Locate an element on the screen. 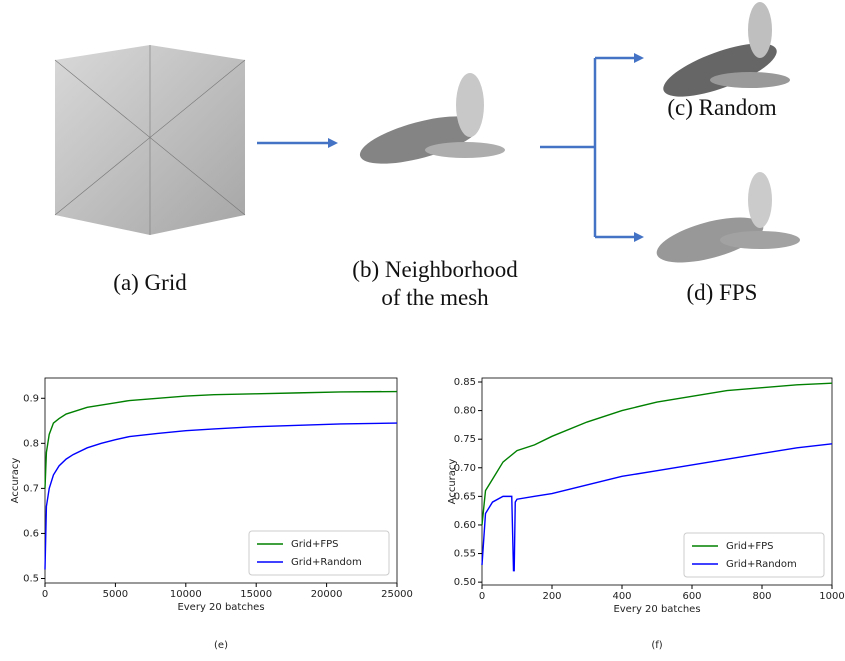 This screenshot has width=845, height=661. y-tick-label: 0.80 is located at coordinates (465, 411).